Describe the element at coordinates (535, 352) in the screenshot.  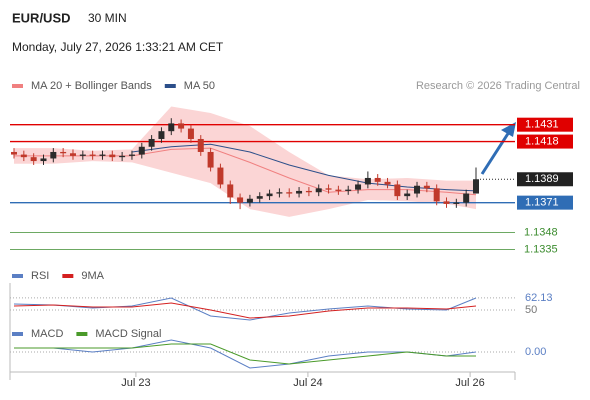
I see `y-tick-label: 0.00` at that location.